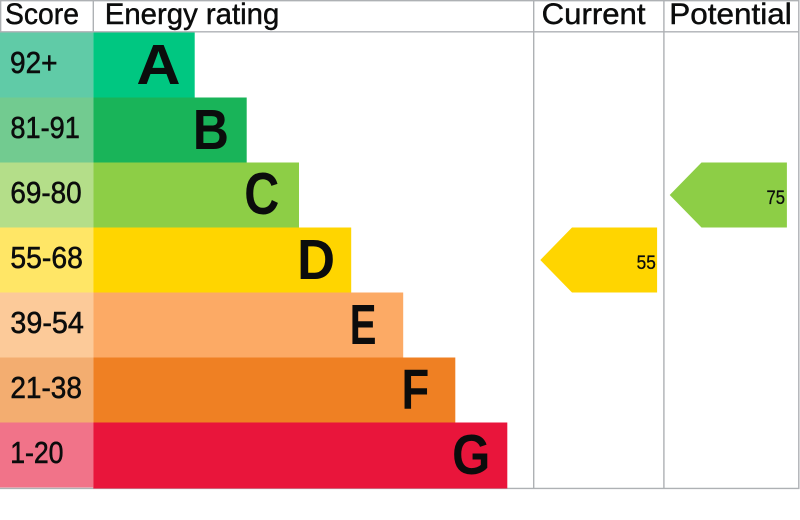 Image resolution: width=800 pixels, height=520 pixels. I want to click on svg-text: D, so click(316, 259).